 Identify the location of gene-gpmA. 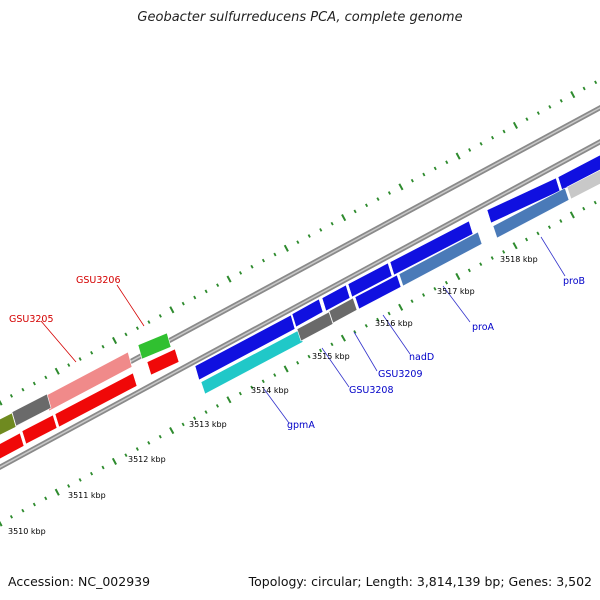
(252, 362).